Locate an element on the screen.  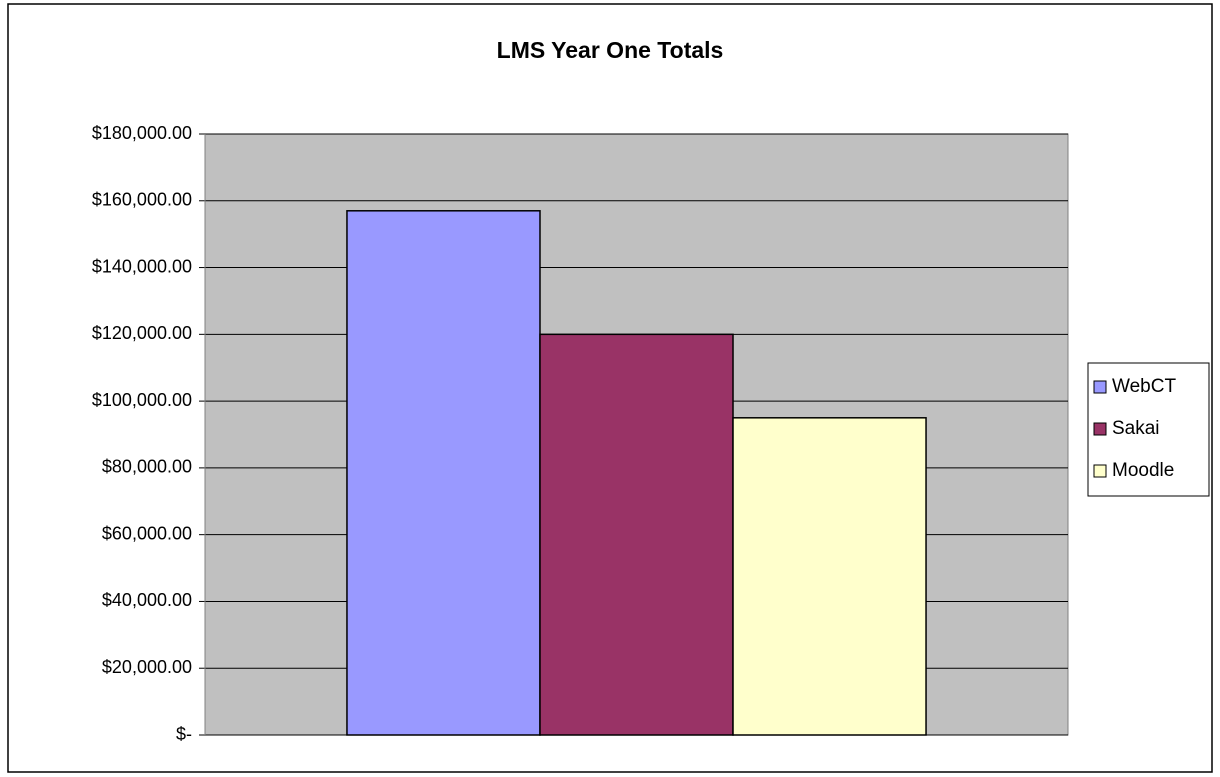
y-tick-label: $120,000.00 is located at coordinates (142, 333).